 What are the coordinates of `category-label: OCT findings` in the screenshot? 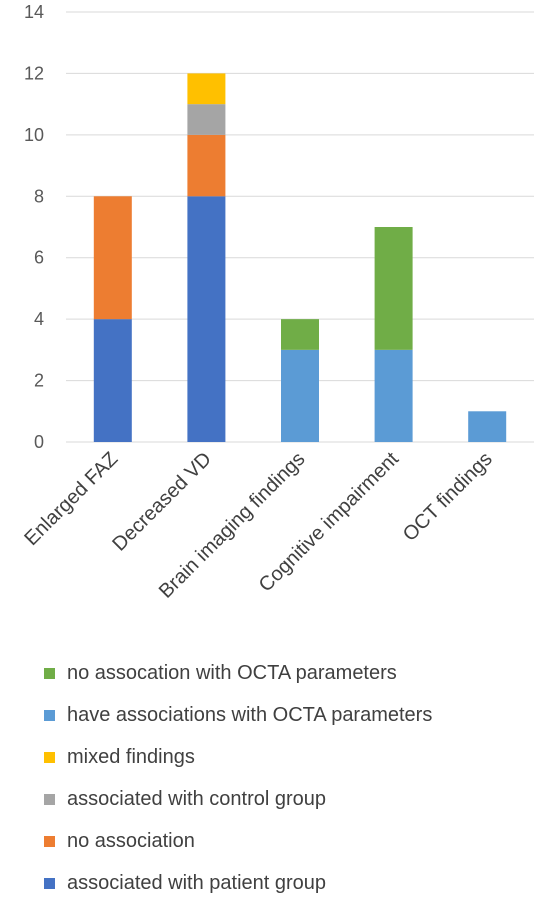 It's located at (448, 497).